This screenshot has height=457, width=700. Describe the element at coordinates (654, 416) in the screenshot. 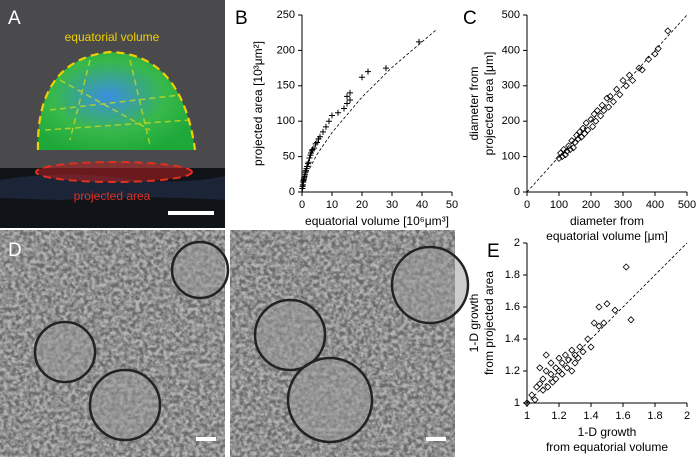

I see `x-tick-label: 1.8` at that location.